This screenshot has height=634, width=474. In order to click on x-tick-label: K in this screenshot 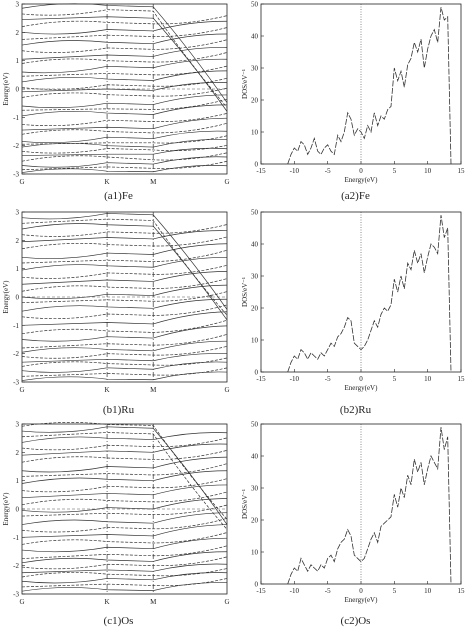, I will do `click(107, 602)`.